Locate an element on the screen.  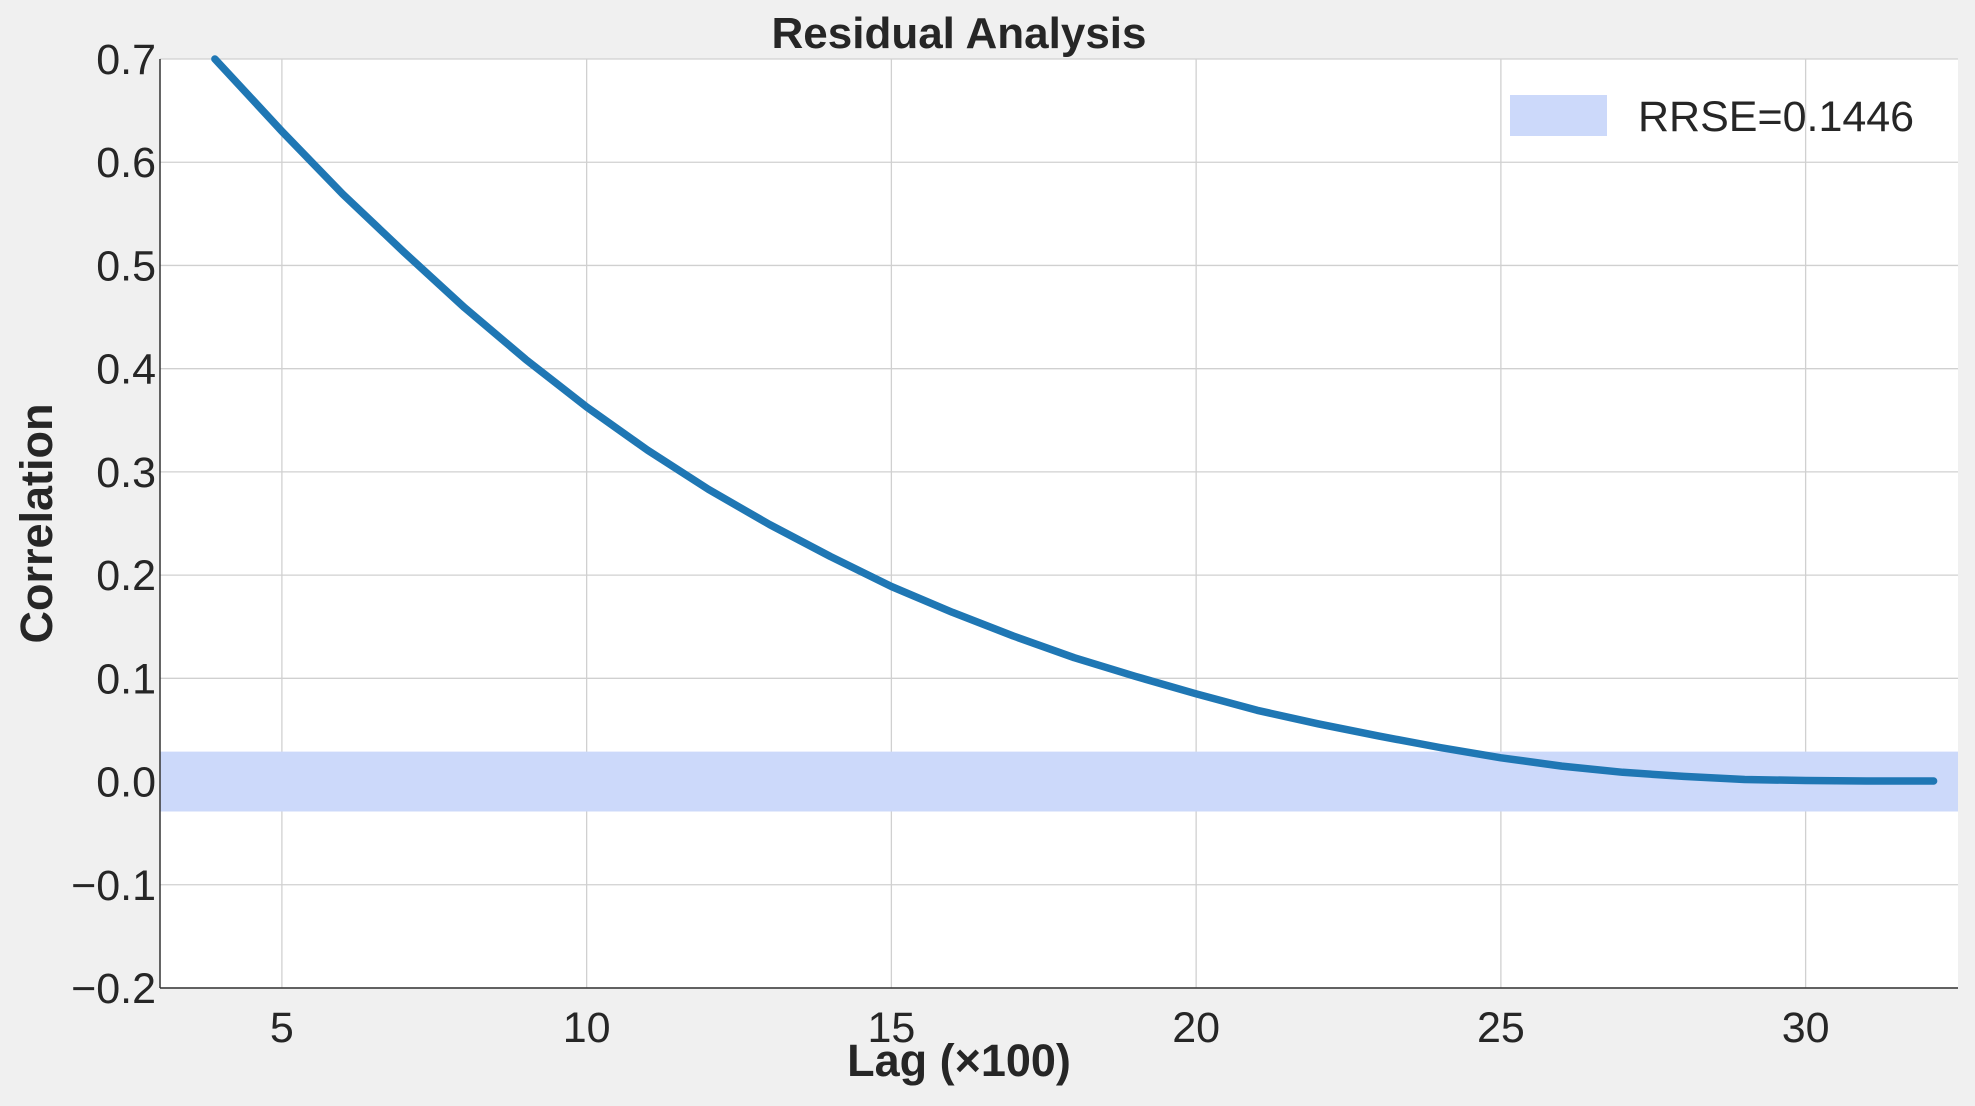
chart-title: Residual Analysis is located at coordinates (959, 33).